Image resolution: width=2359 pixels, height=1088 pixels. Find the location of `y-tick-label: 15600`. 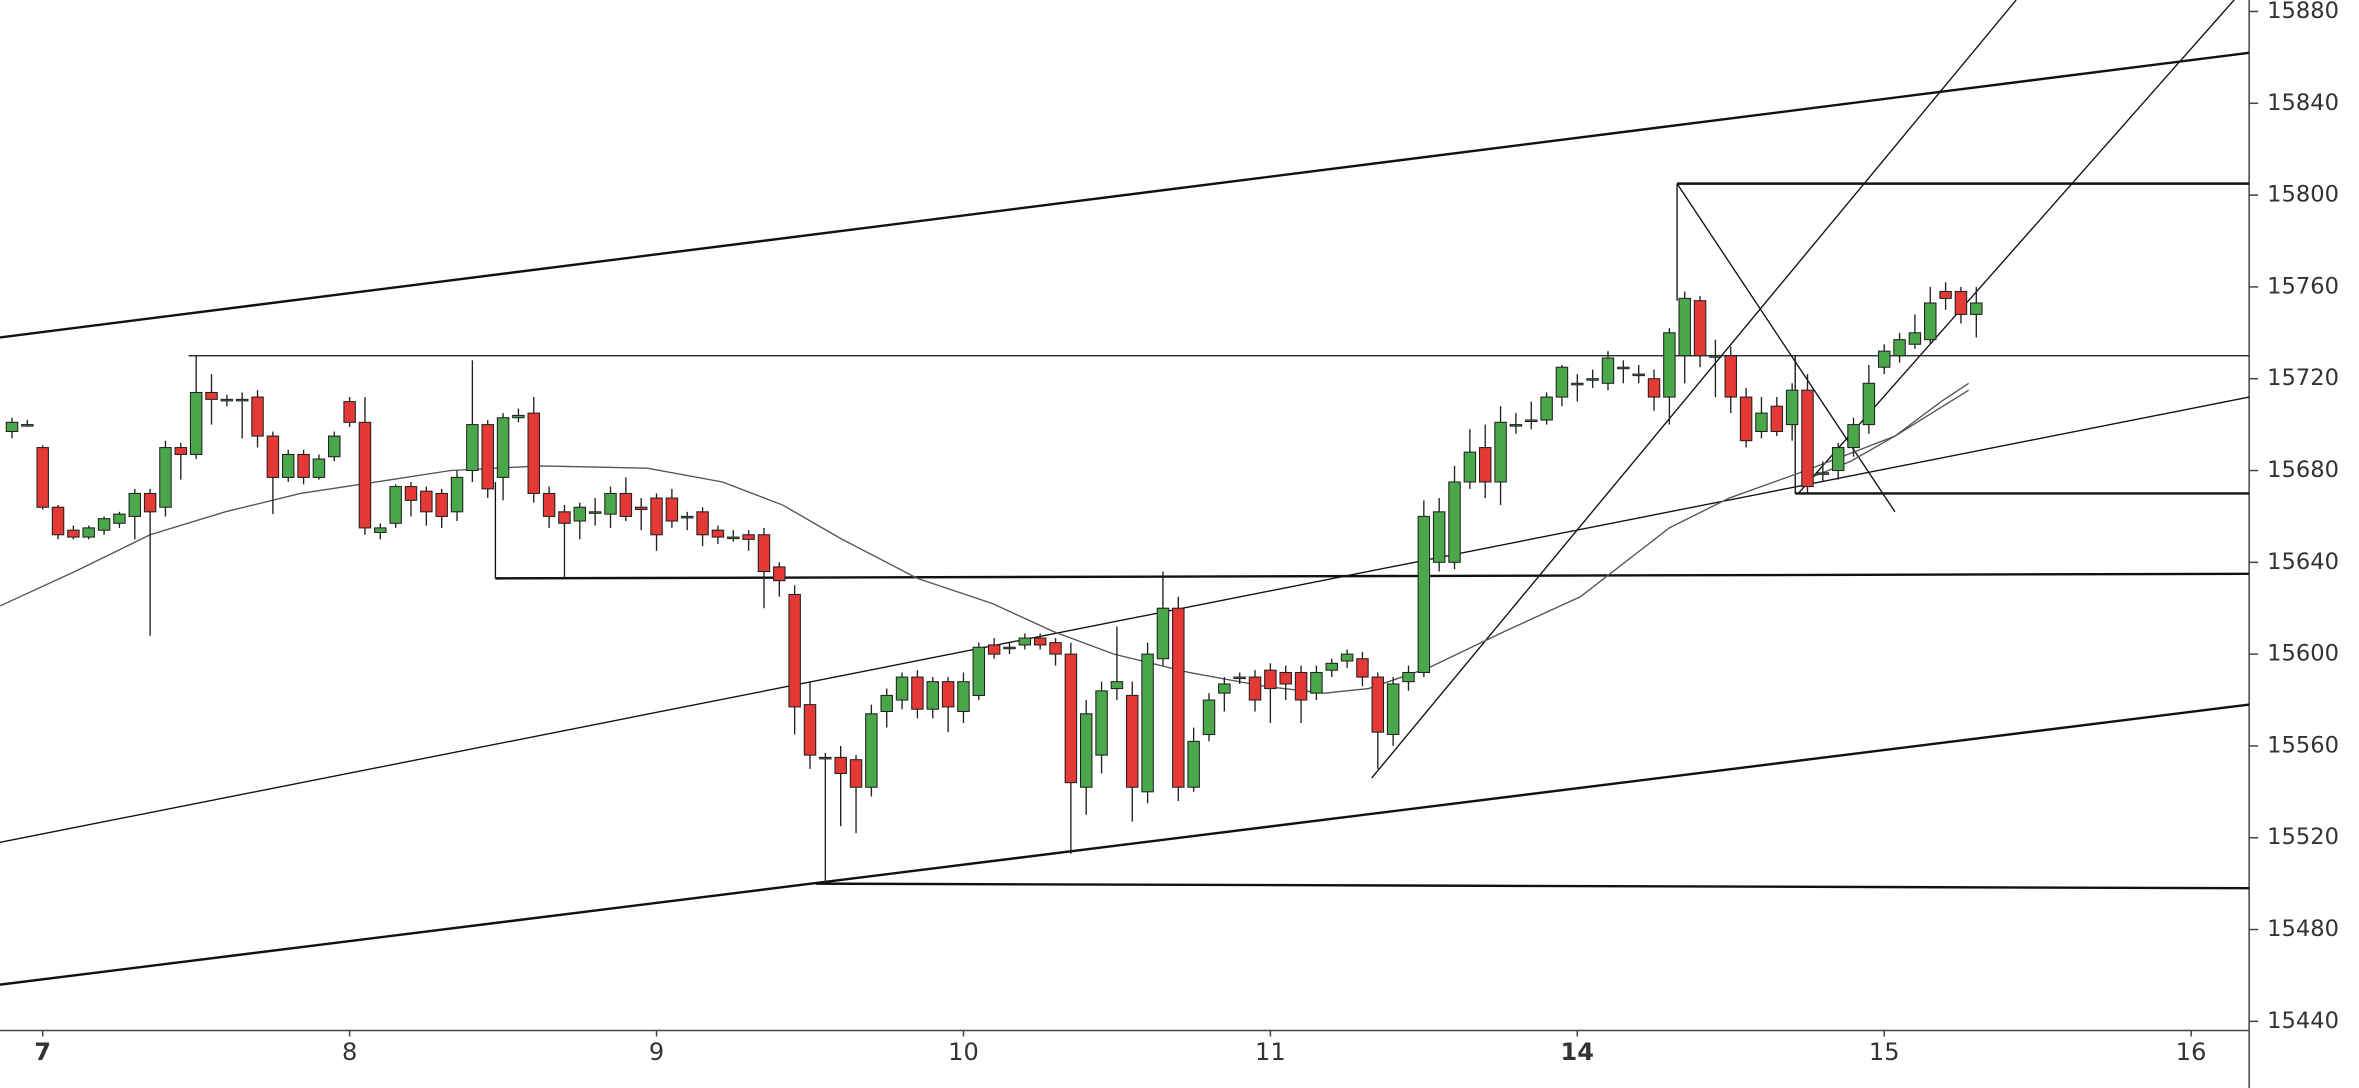

y-tick-label: 15600 is located at coordinates (2303, 654).